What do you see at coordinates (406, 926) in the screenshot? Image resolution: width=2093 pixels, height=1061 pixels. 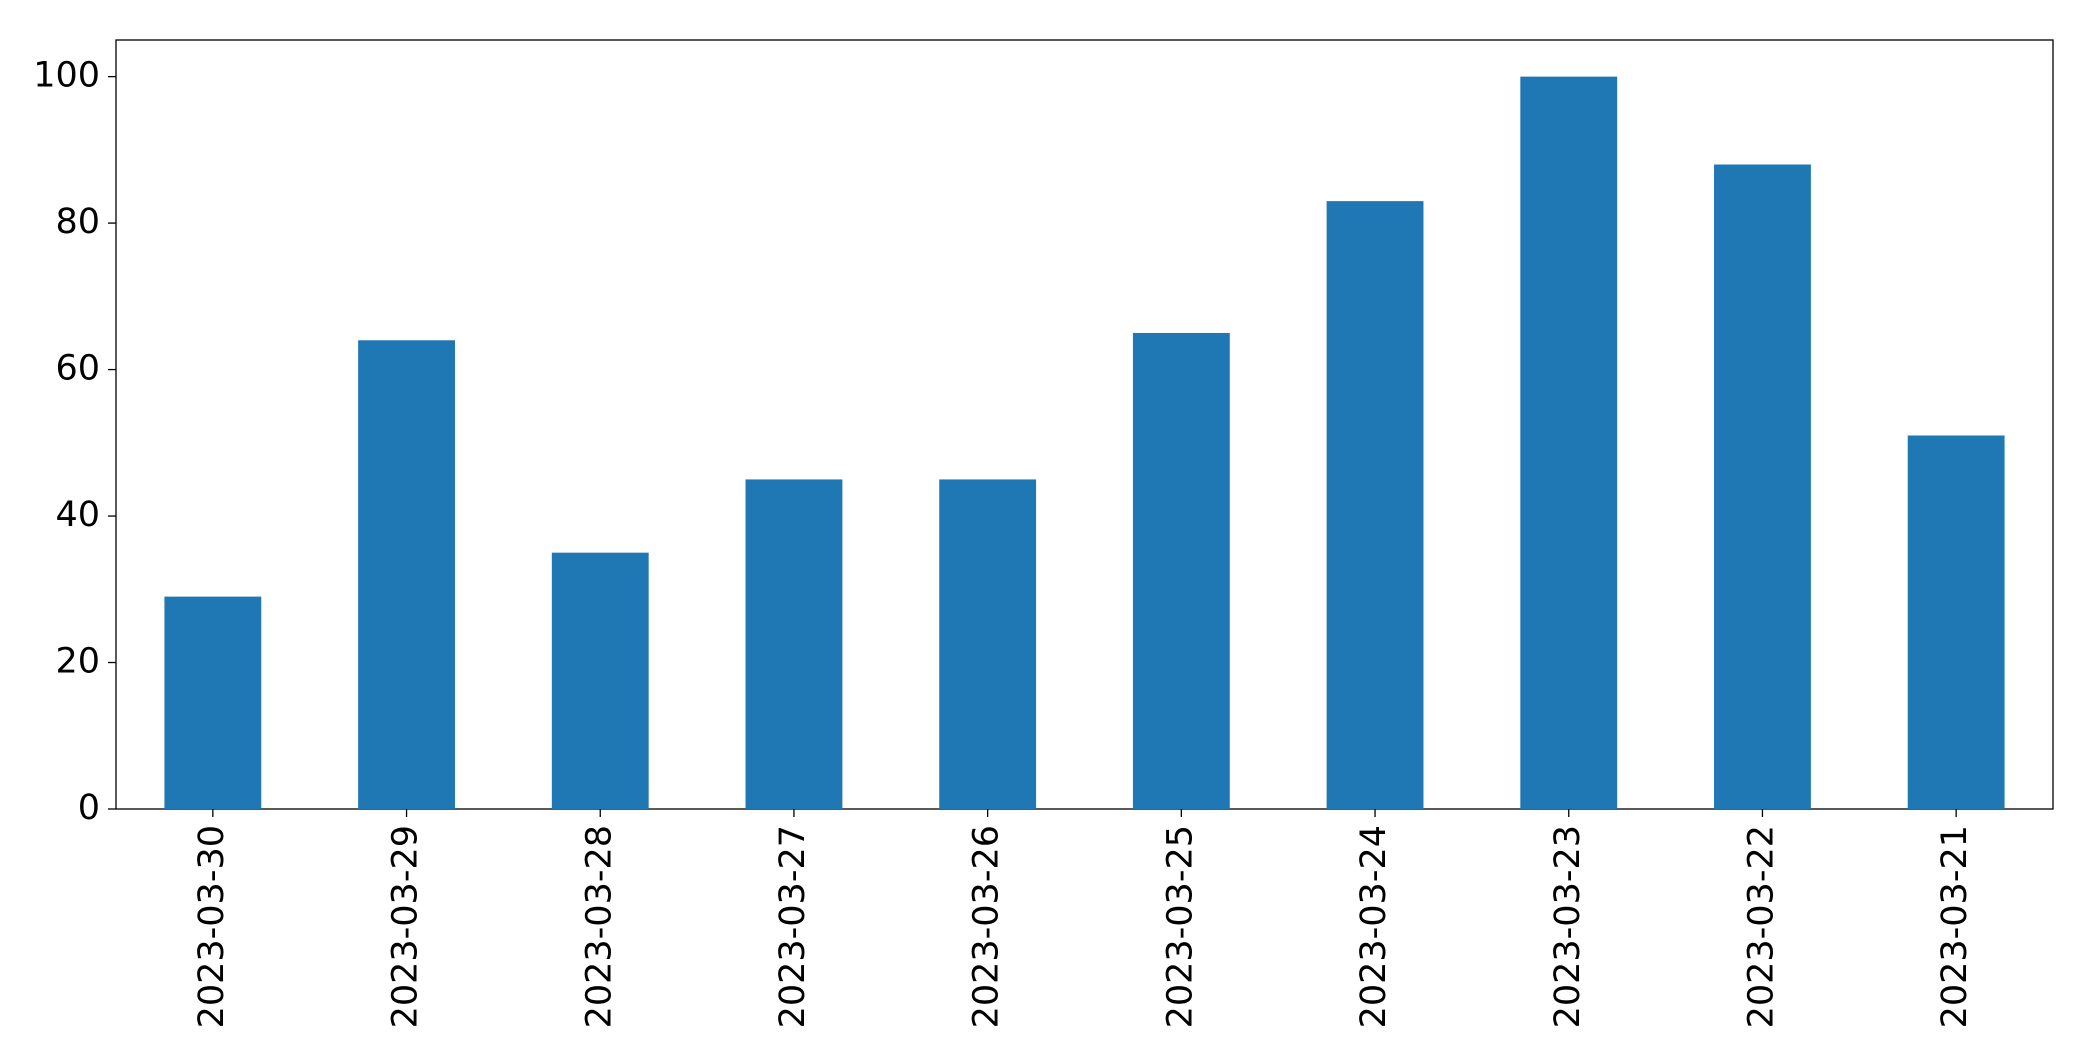 I see `x-tick-label: 2023-03-29` at bounding box center [406, 926].